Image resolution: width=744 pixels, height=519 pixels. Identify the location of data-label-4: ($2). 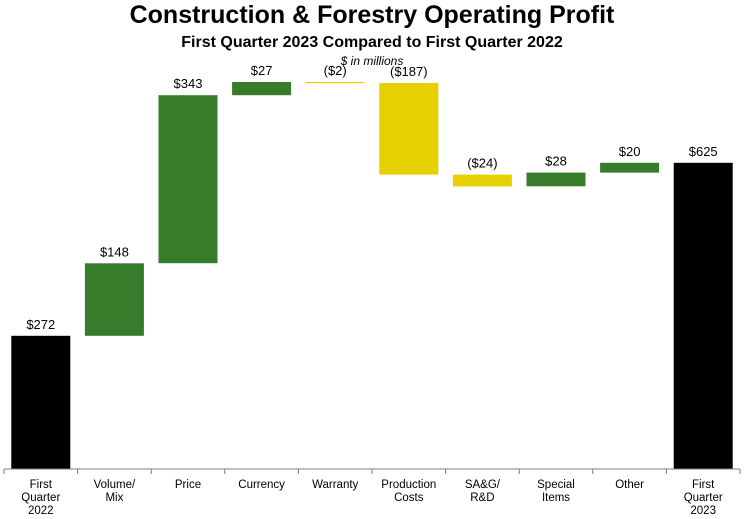
(335, 70).